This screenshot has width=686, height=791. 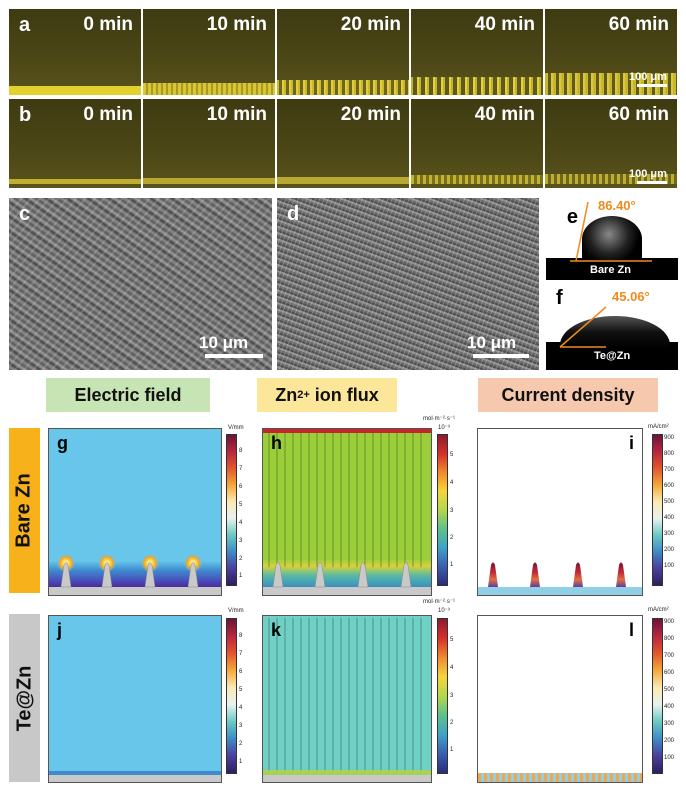 I want to click on panel-k-ion-flux-te: k, so click(x=347, y=699).